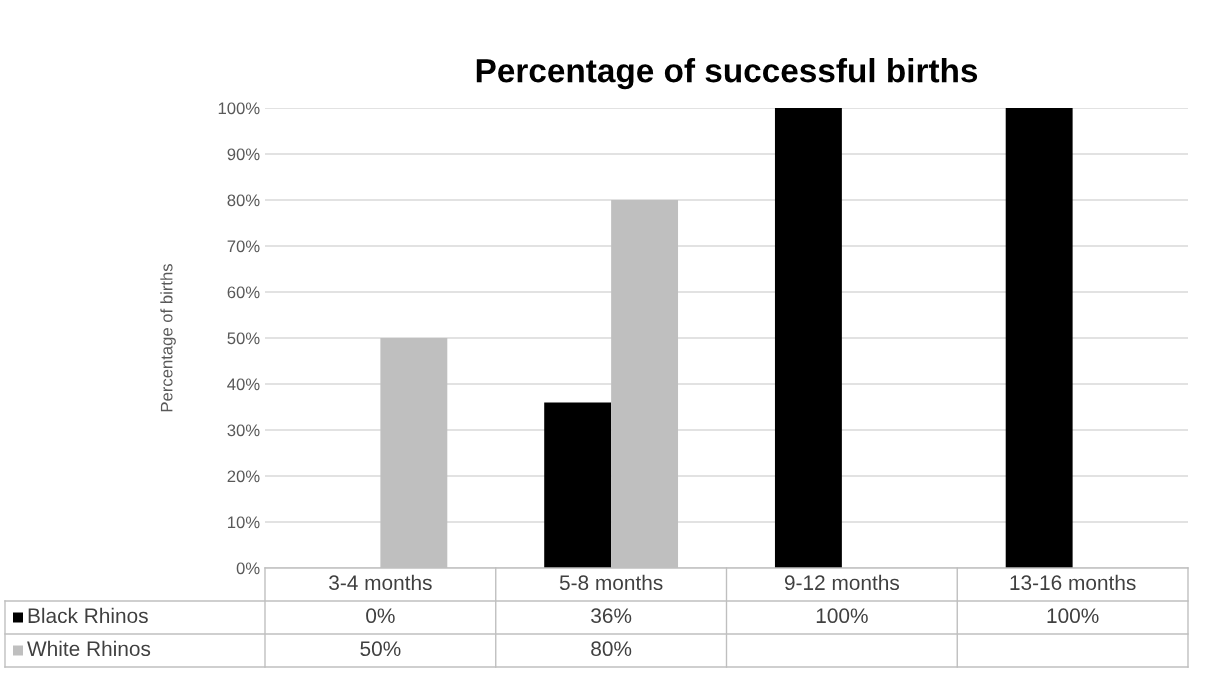 The image size is (1216, 677). I want to click on data-label: 36%, so click(611, 616).